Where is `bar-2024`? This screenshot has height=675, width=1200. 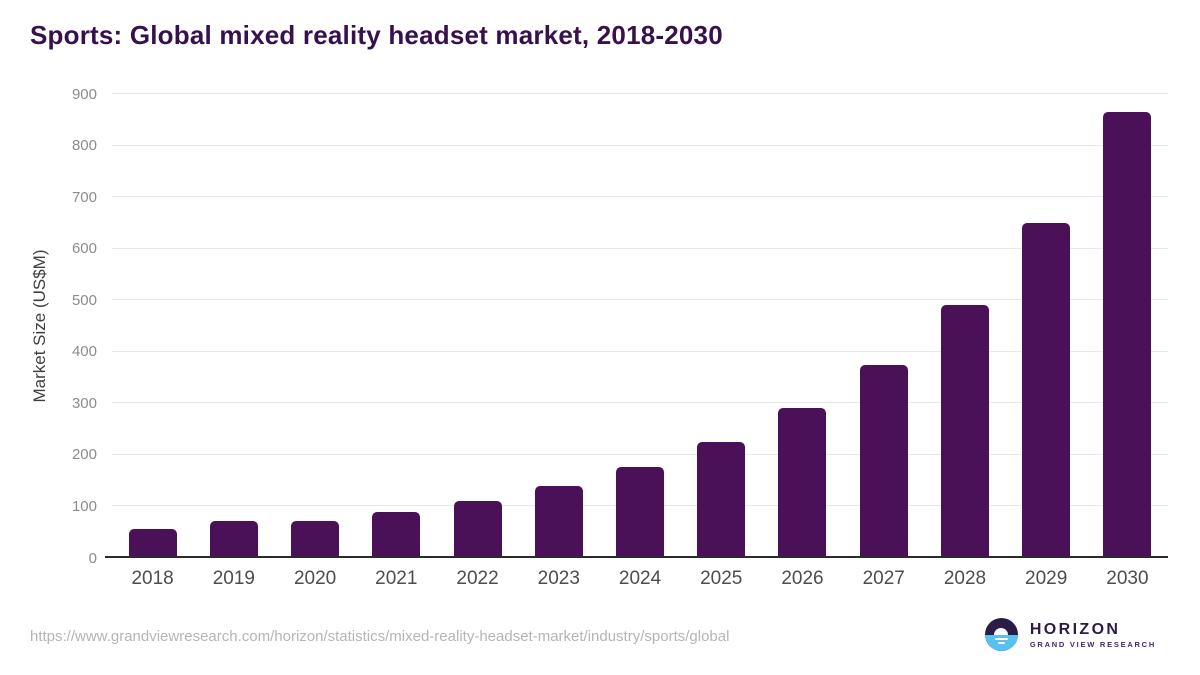 bar-2024 is located at coordinates (640, 511).